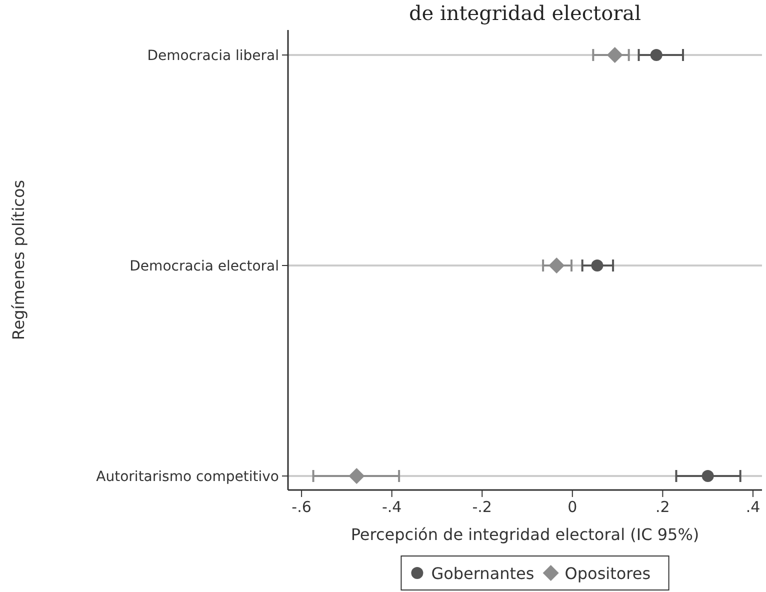 Image resolution: width=766 pixels, height=592 pixels. I want to click on x-tick-label: 0, so click(573, 507).